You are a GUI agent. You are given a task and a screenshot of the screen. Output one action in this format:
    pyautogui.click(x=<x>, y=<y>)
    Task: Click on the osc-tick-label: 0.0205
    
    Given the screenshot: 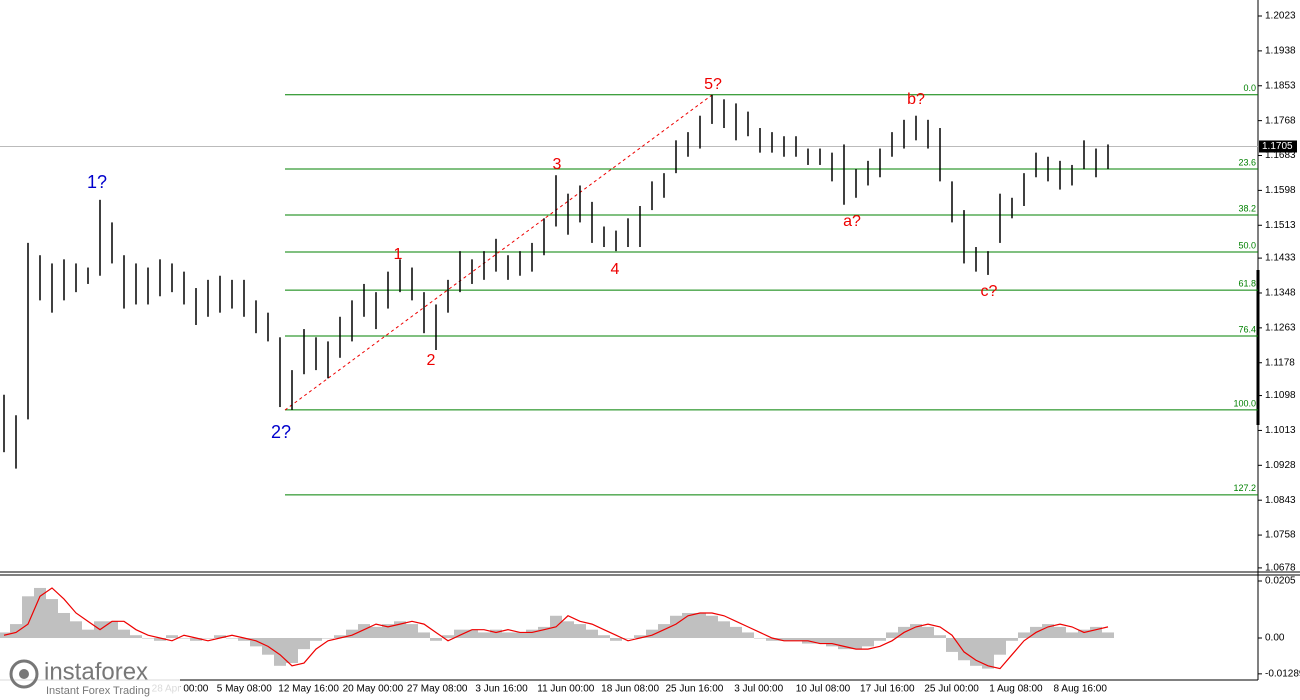 What is the action you would take?
    pyautogui.click(x=1280, y=581)
    